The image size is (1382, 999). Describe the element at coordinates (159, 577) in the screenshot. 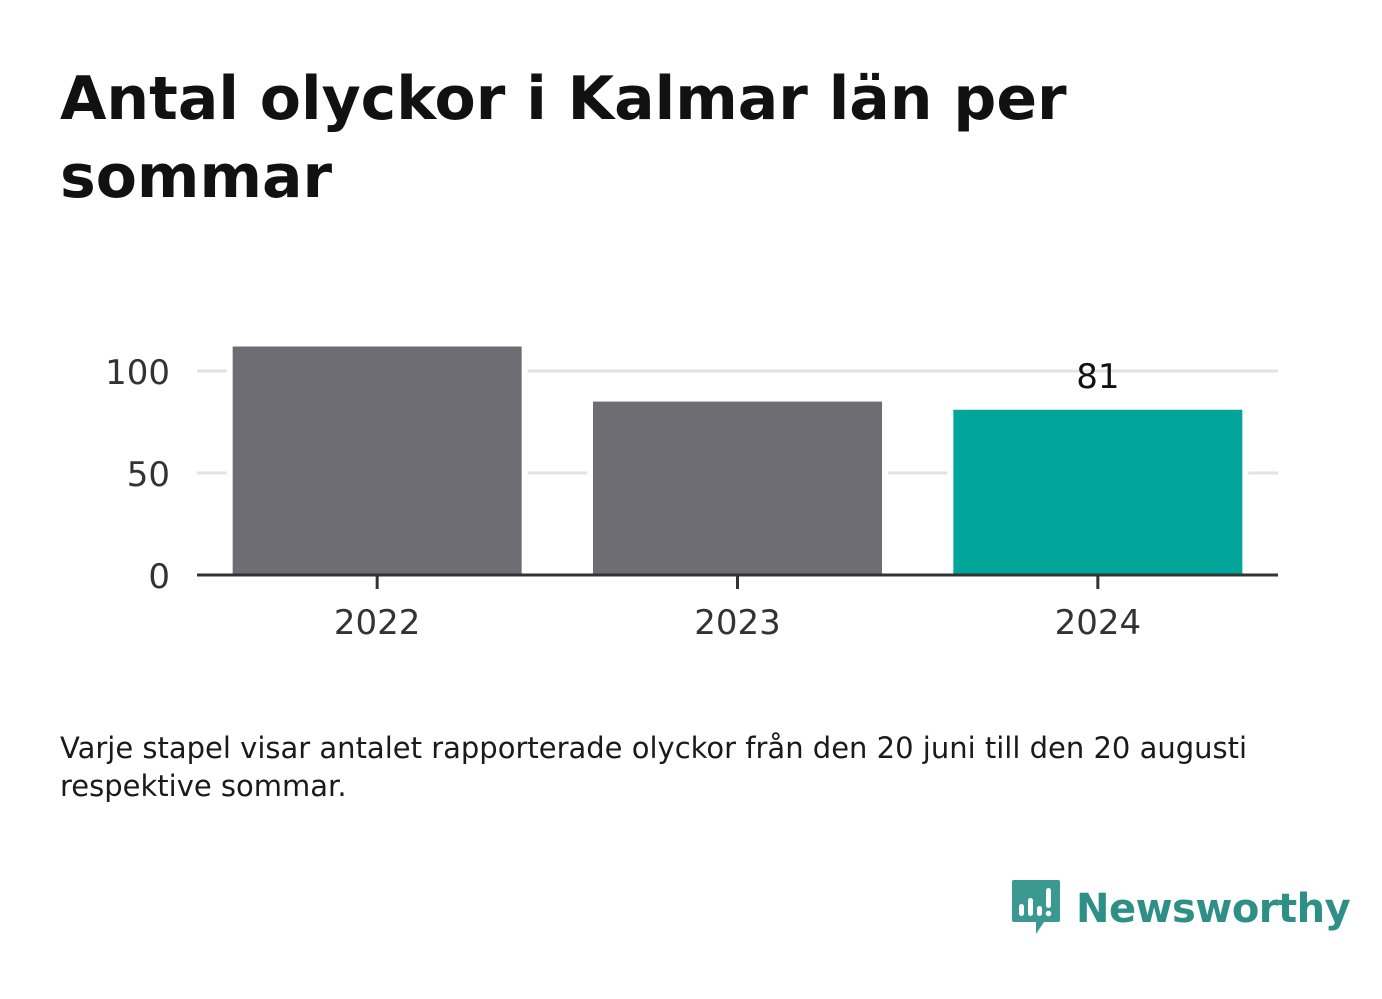

I see `y-tick-label-0: 0` at that location.